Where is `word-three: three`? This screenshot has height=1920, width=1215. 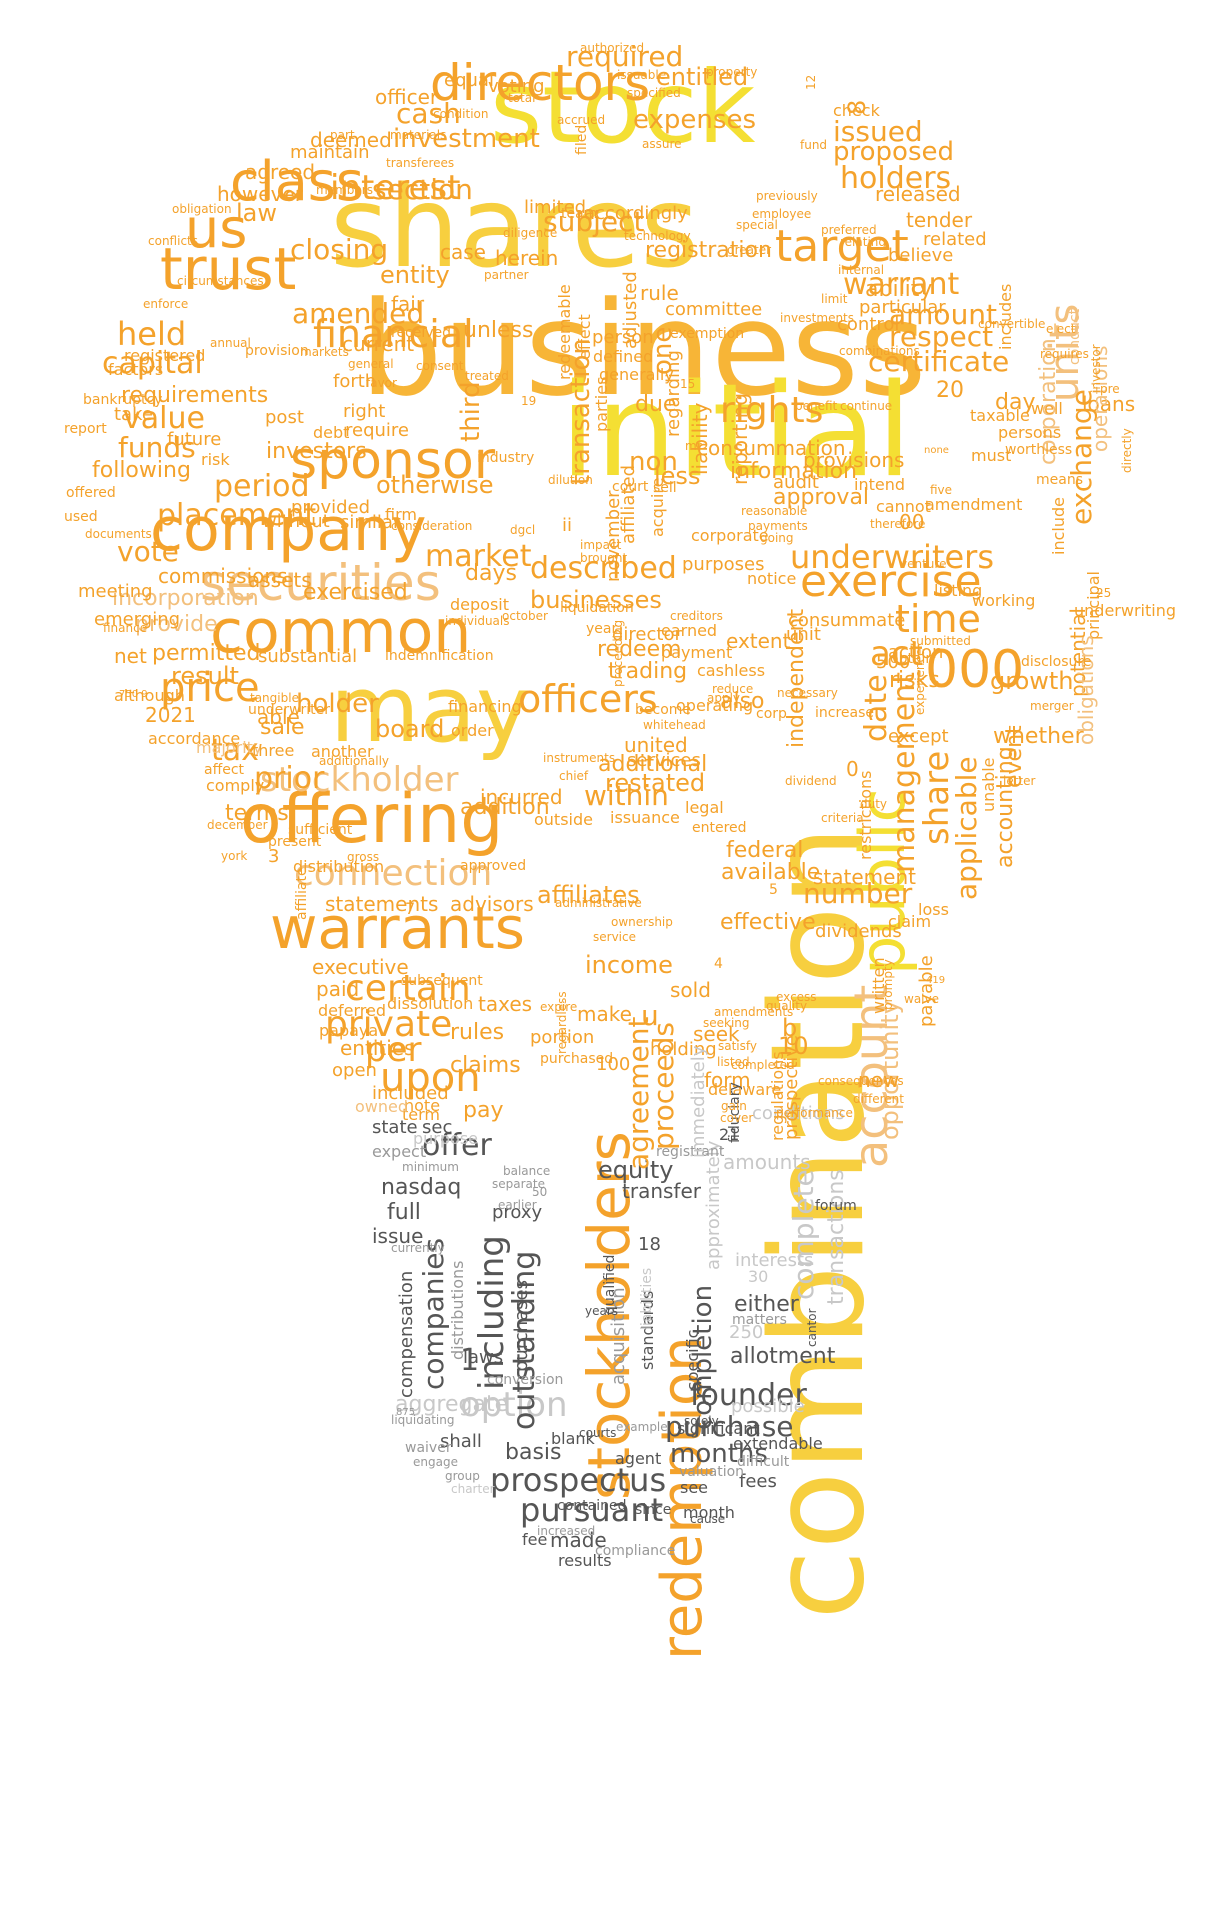
word-three: three is located at coordinates (273, 751).